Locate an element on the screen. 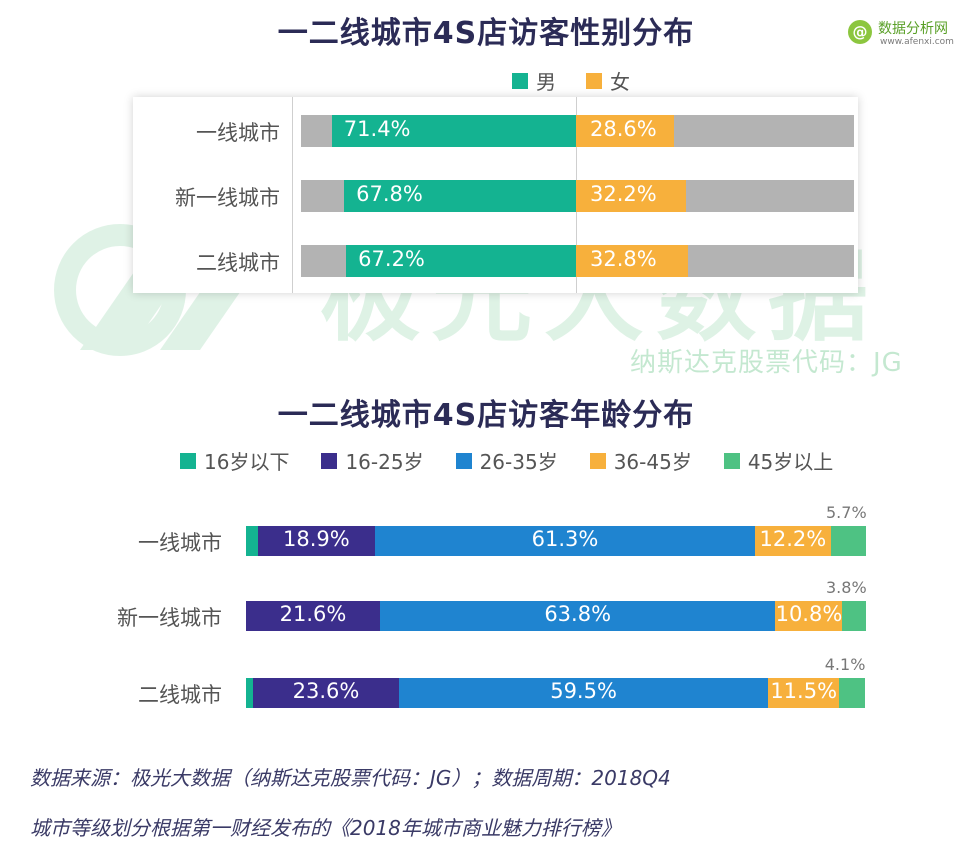 Image resolution: width=972 pixels, height=844 pixels. age-data-label-outside: 5.7% is located at coordinates (846, 512).